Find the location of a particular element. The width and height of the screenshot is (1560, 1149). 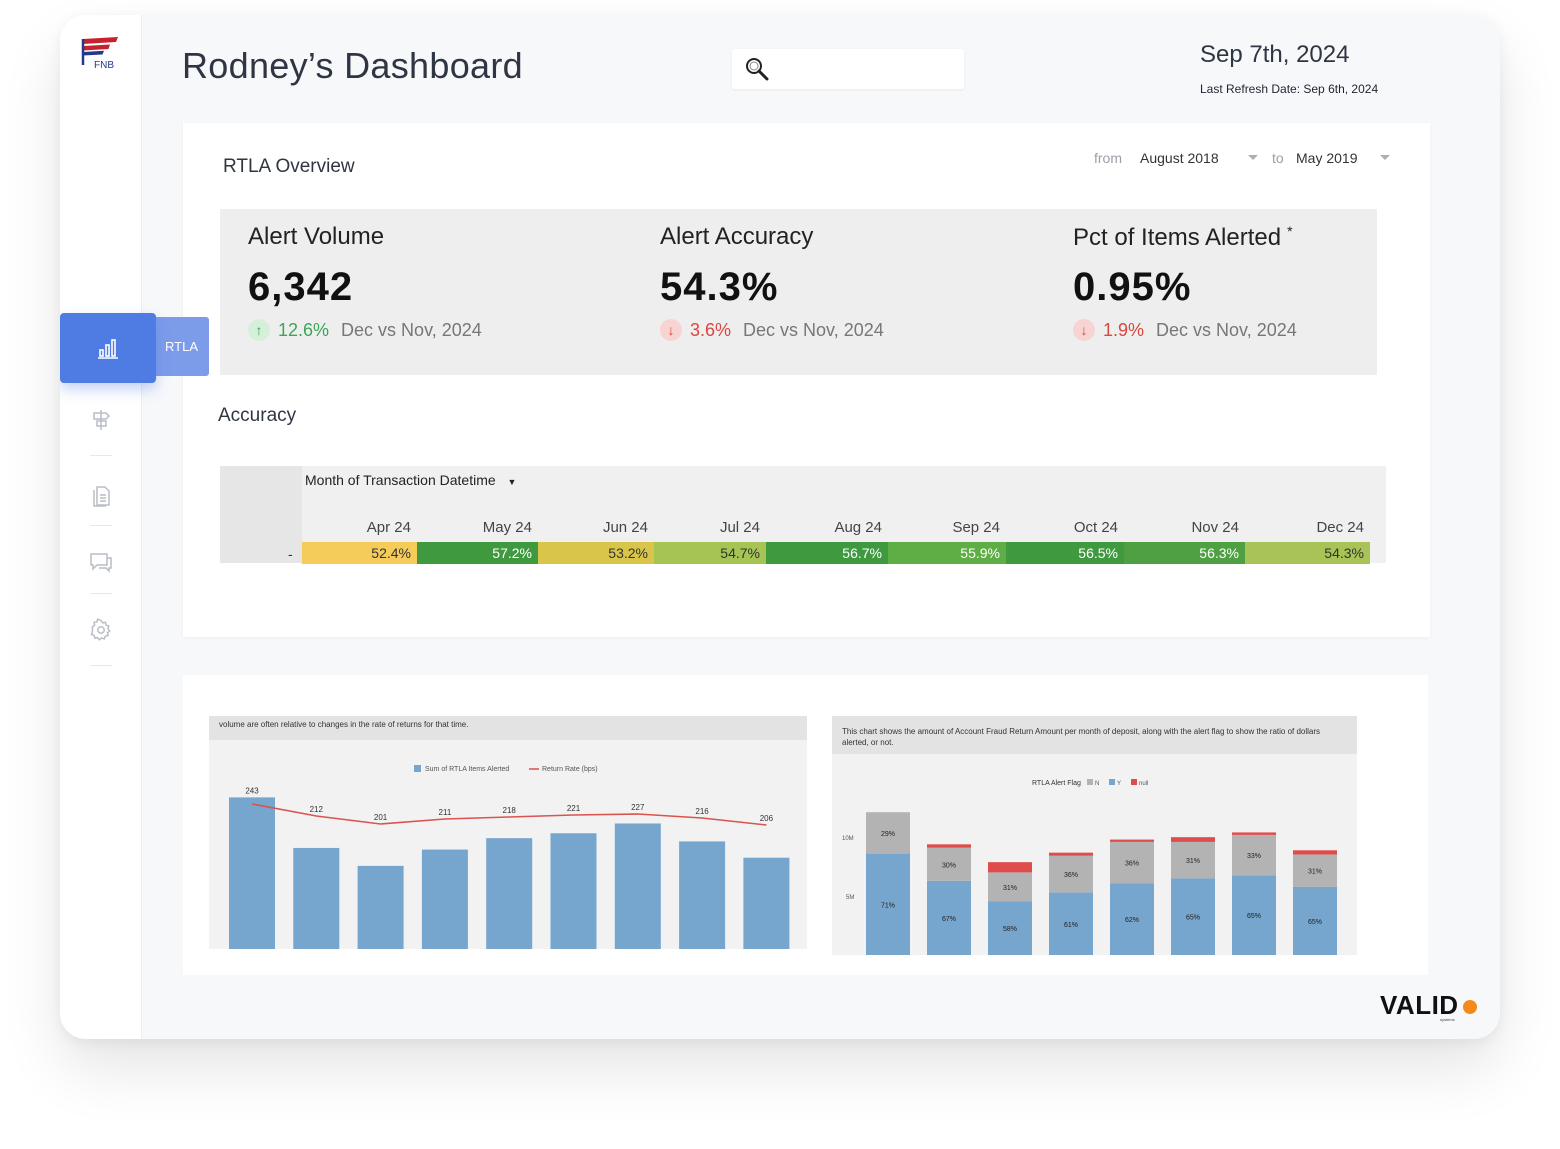

y-tick: 10M is located at coordinates (848, 839).